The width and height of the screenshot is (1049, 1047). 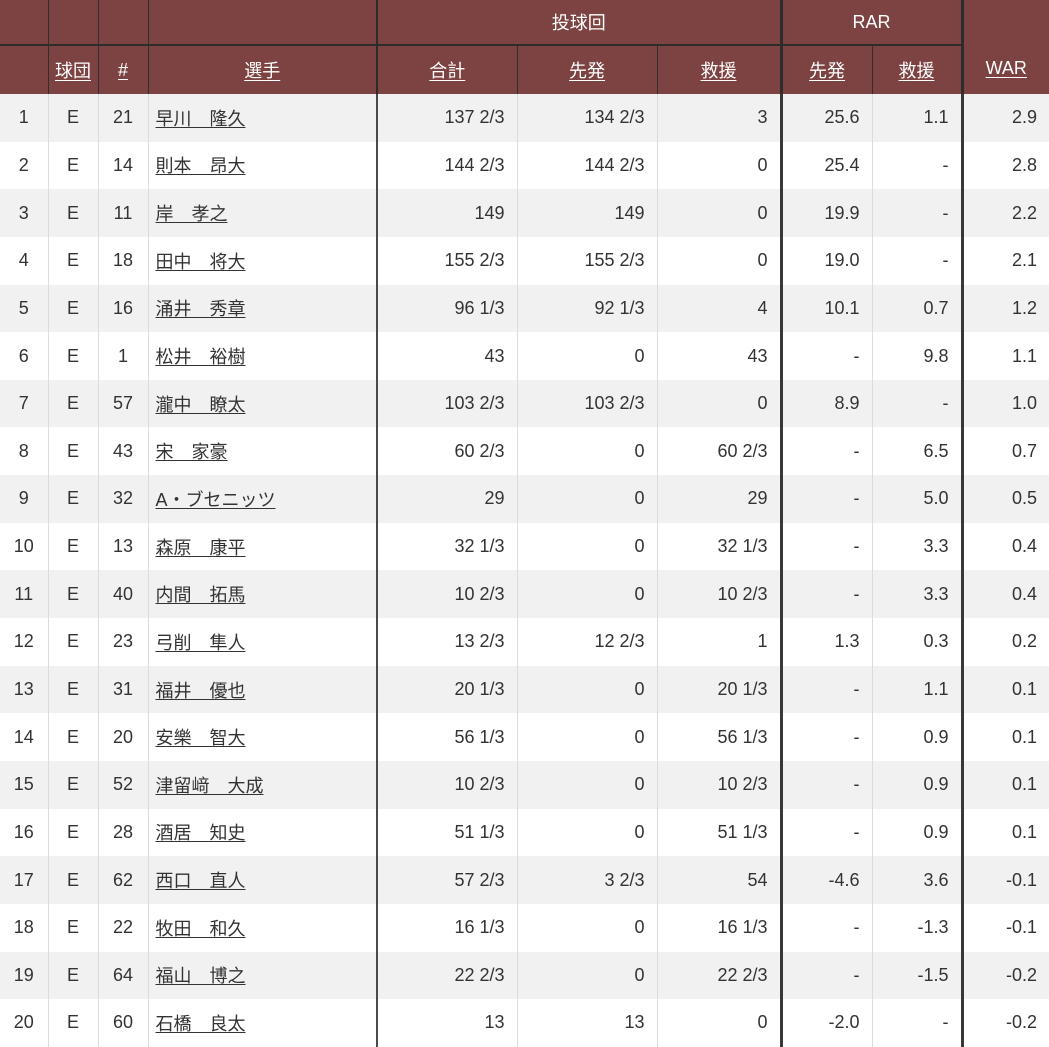 I want to click on player-link: 福井 優也, so click(x=200, y=690).